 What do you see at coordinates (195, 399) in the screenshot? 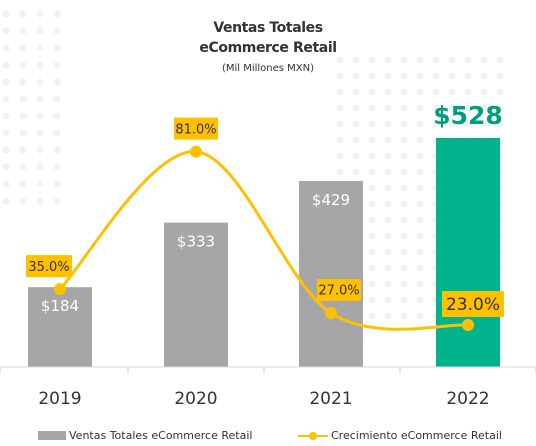
I see `x-tick-label: 2020` at bounding box center [195, 399].